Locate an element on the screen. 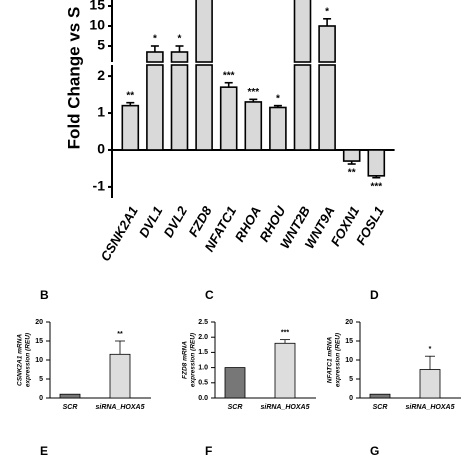 The image size is (474, 474). y-tick-label: 0.5 is located at coordinates (203, 383).